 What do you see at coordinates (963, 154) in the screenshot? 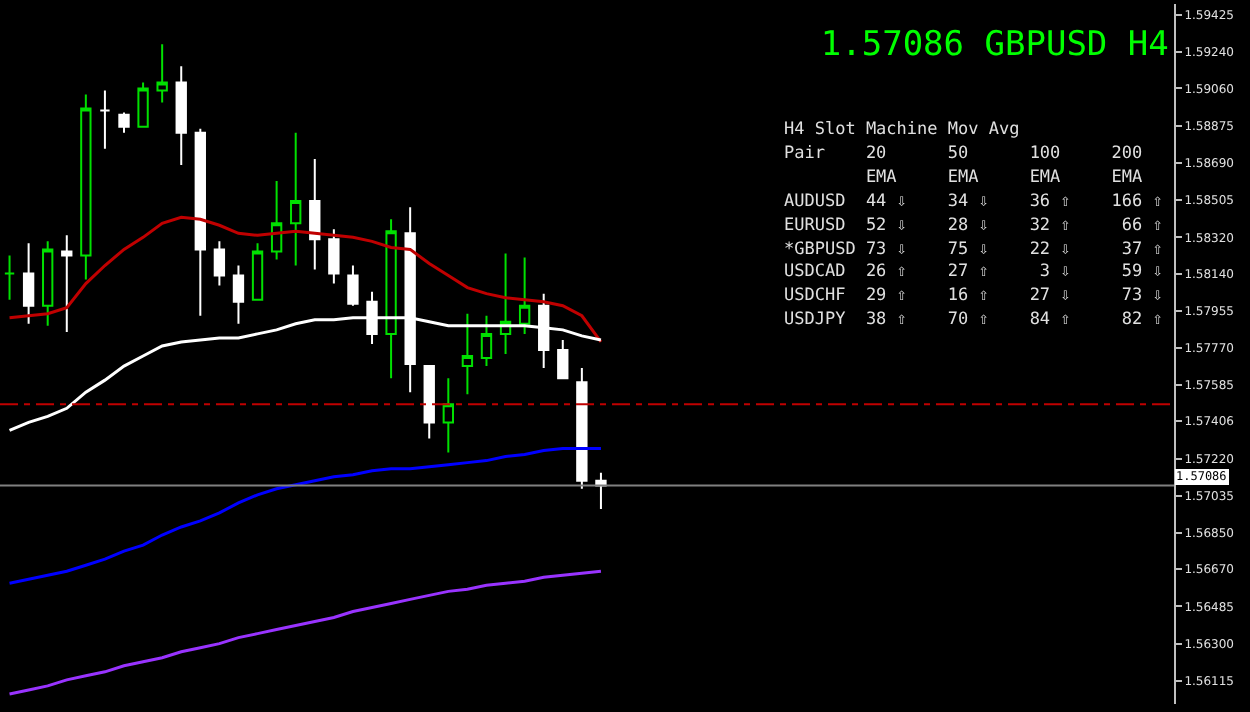
I see `text: Pair 20 50 100 200` at bounding box center [963, 154].